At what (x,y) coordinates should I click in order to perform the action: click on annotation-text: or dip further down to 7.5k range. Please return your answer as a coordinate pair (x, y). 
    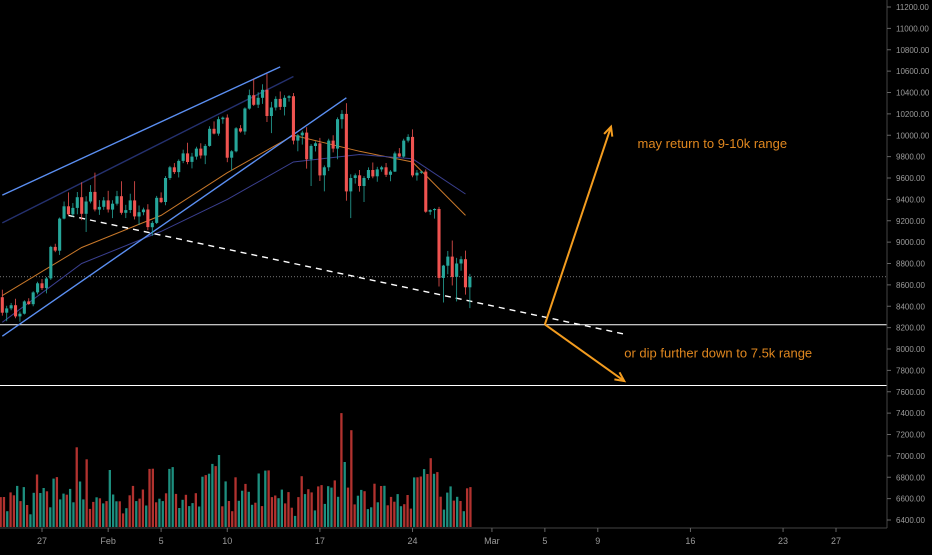
    Looking at the image, I should click on (718, 353).